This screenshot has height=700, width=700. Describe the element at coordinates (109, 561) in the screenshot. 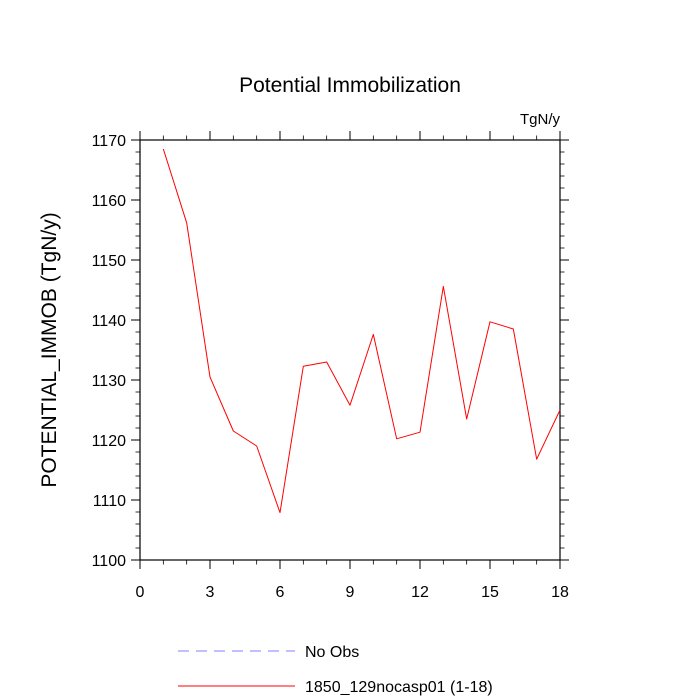

I see `y-tick-label: 1100` at that location.